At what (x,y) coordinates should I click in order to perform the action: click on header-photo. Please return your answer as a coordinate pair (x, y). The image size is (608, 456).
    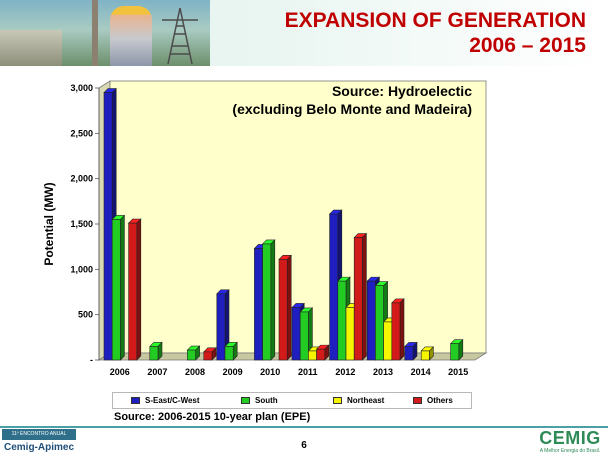
    Looking at the image, I should click on (105, 33).